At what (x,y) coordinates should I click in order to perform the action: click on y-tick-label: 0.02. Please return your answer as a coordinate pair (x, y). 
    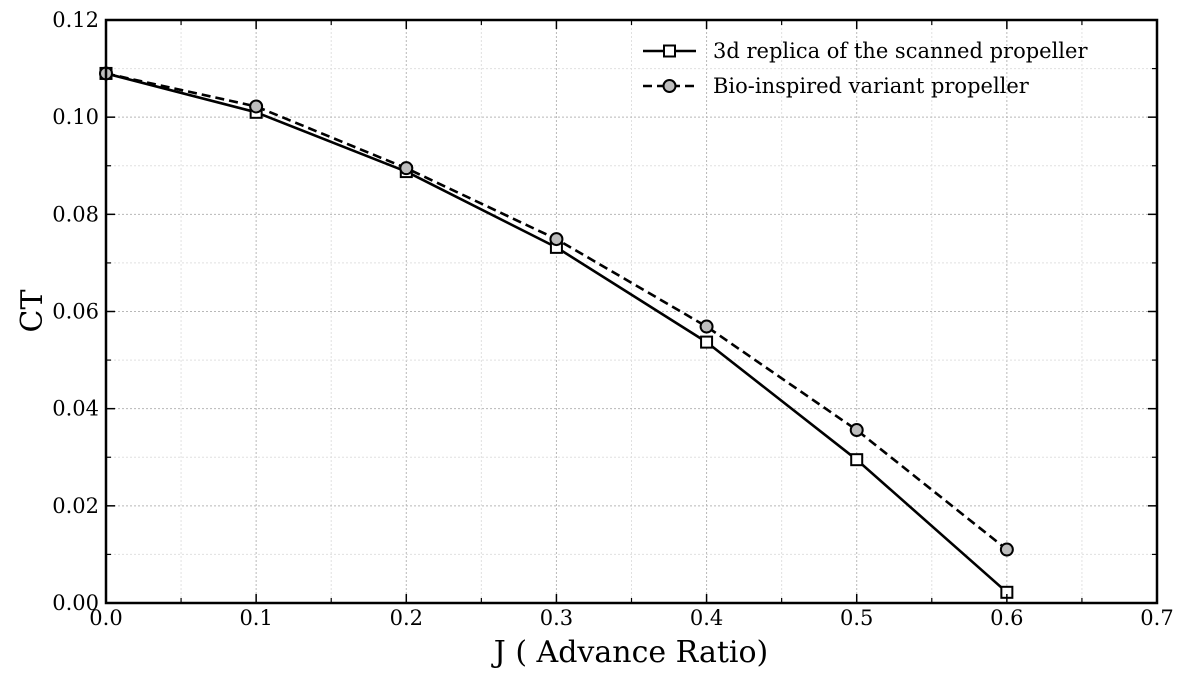
    Looking at the image, I should click on (75, 506).